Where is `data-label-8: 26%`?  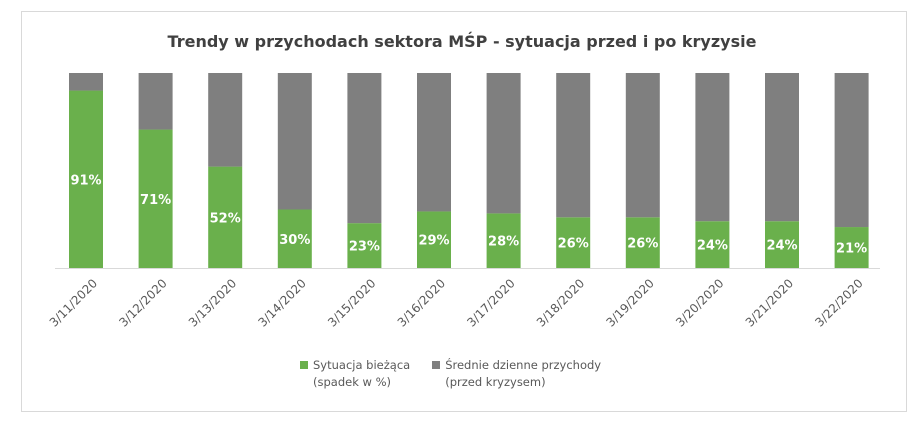
data-label-8: 26% is located at coordinates (573, 244).